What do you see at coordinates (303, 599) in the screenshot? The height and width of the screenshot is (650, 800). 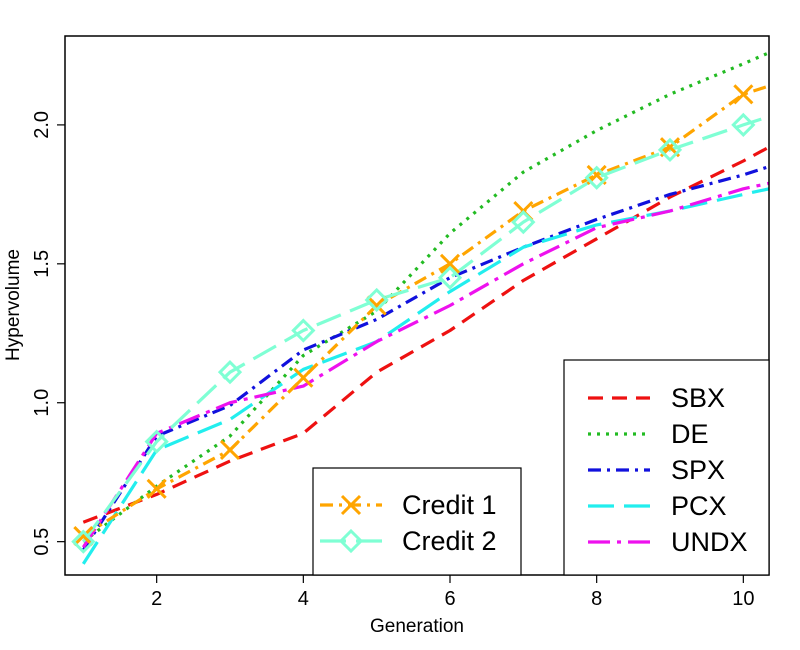 I see `x-tick-label: 4` at bounding box center [303, 599].